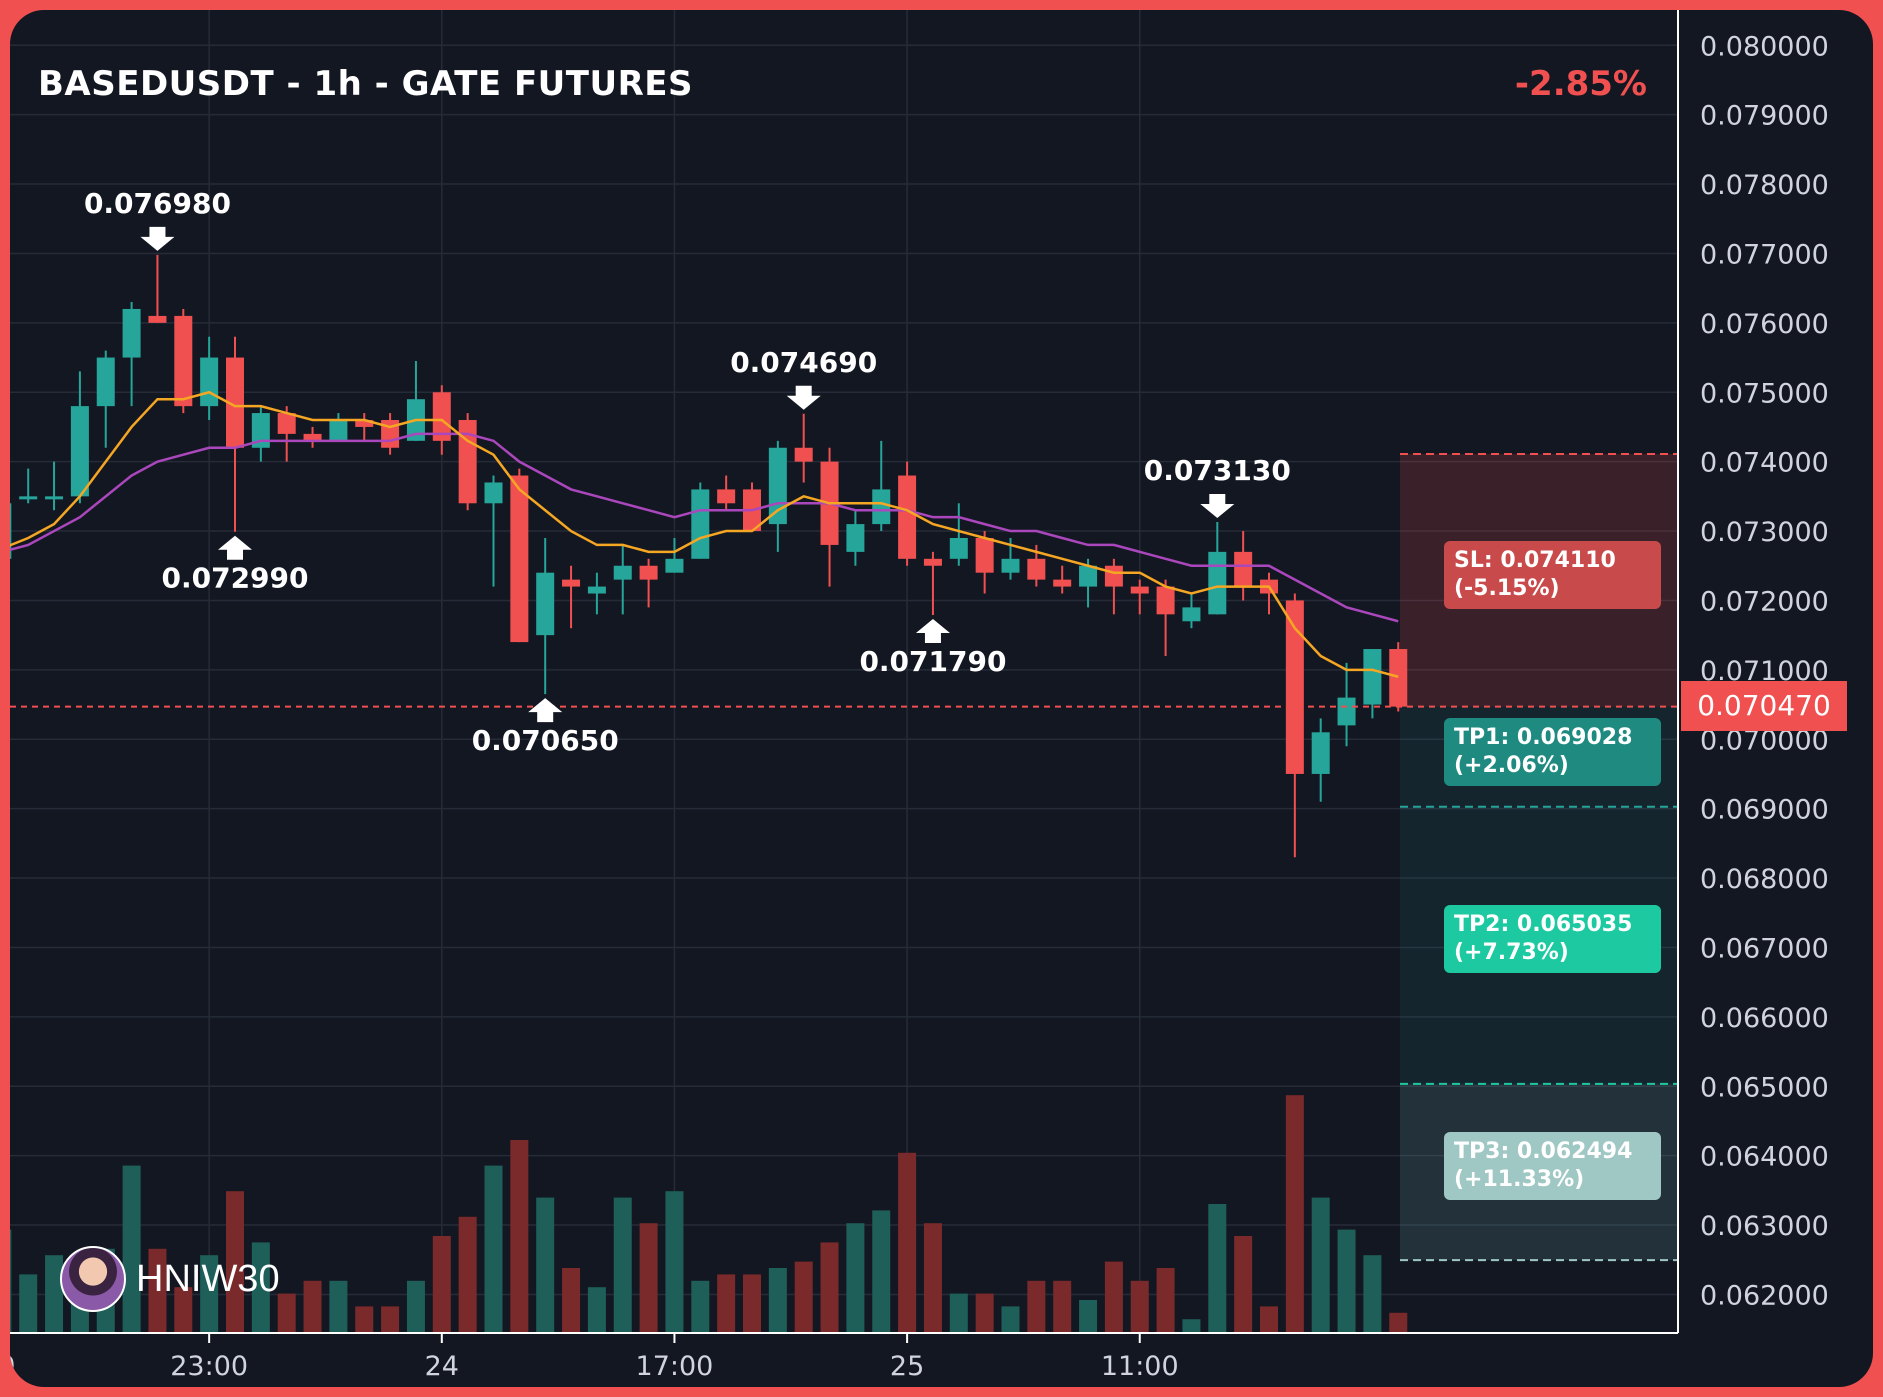 This screenshot has width=1883, height=1397. What do you see at coordinates (1552, 1166) in the screenshot?
I see `take-profit-3-label: TP3: 0.062494 (+11.33%)` at bounding box center [1552, 1166].